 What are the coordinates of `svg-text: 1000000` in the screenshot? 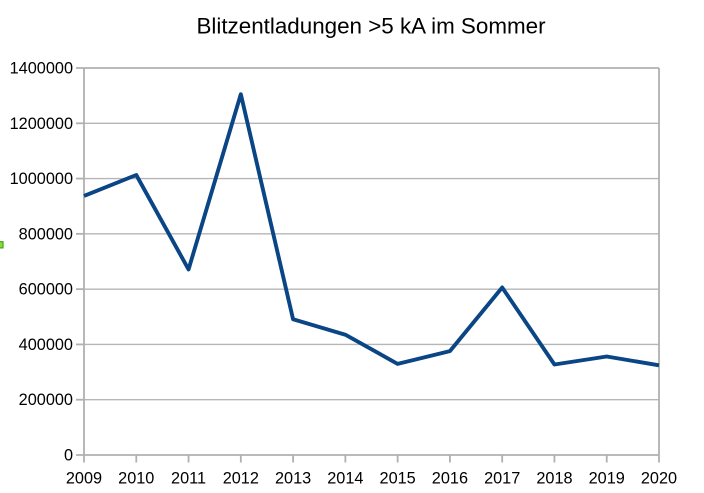 It's located at (41, 179).